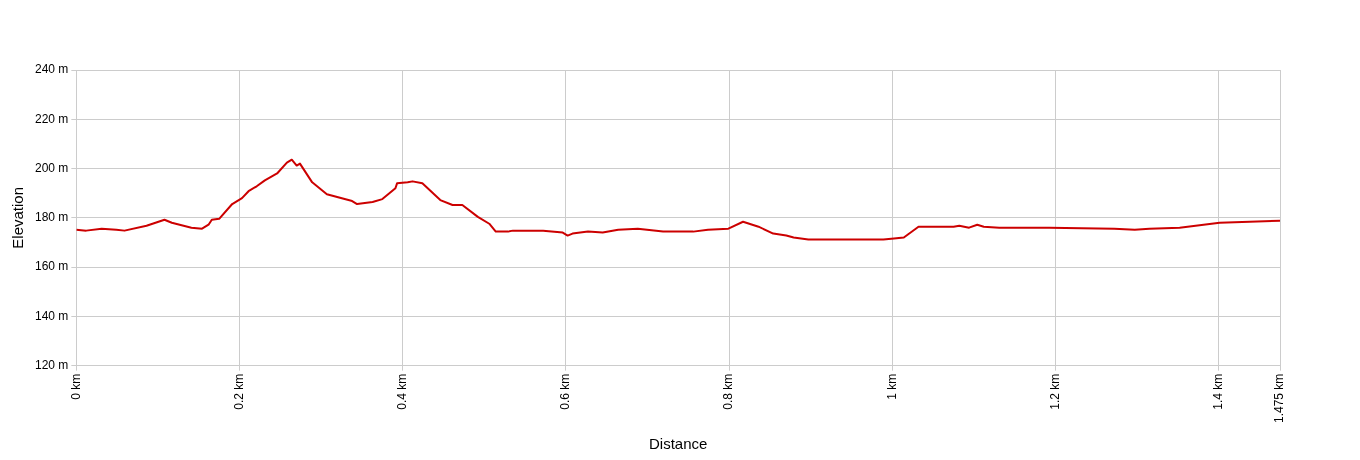  I want to click on x-tick-label: 1.4 km, so click(1218, 391).